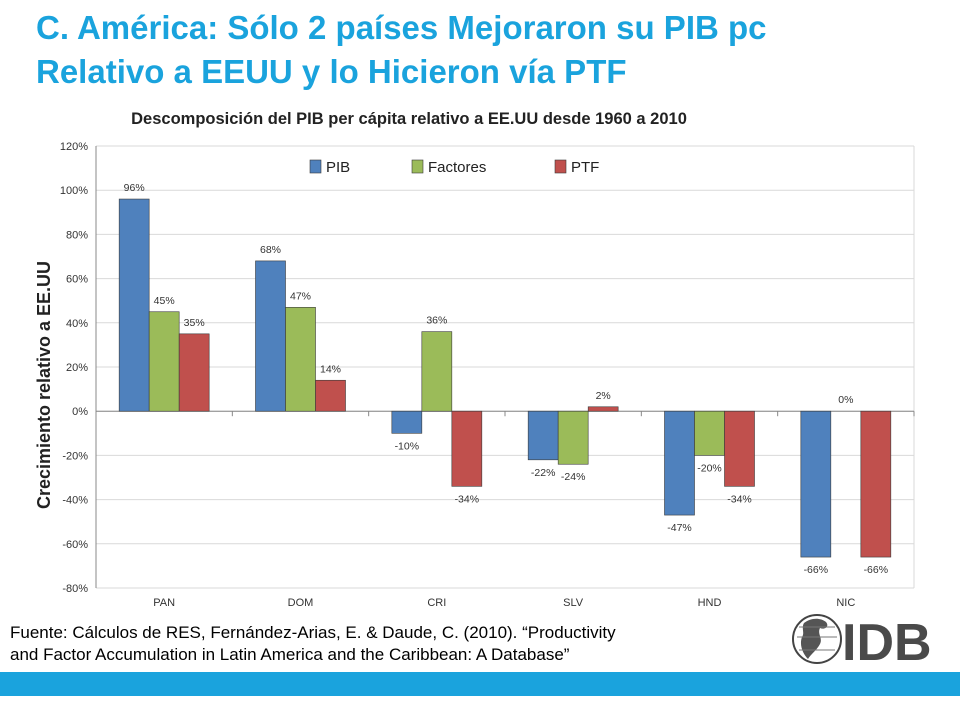  Describe the element at coordinates (845, 603) in the screenshot. I see `x-tick-label: NIC` at that location.